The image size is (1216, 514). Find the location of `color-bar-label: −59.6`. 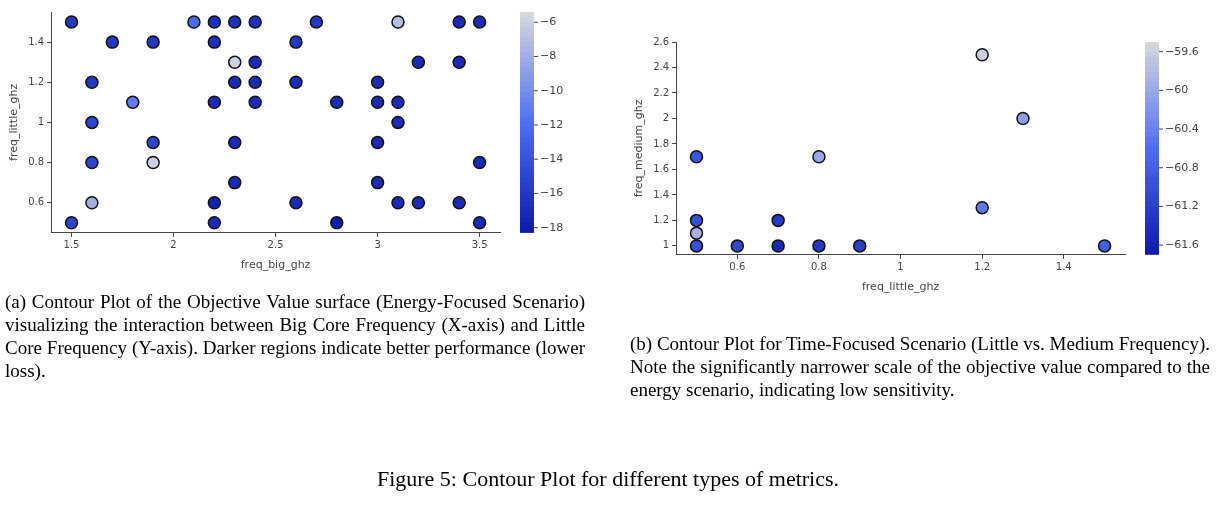

color-bar-label: −59.6 is located at coordinates (1182, 51).